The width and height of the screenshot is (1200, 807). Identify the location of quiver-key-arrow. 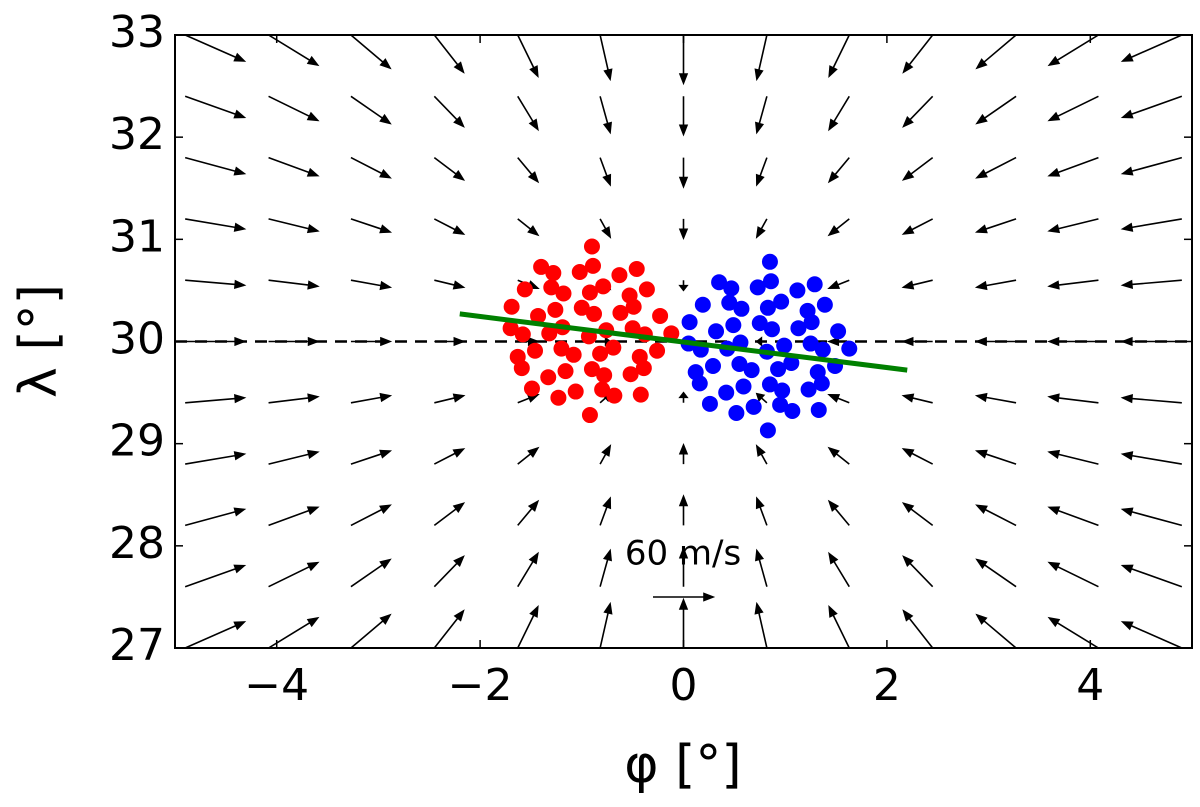
(684, 597).